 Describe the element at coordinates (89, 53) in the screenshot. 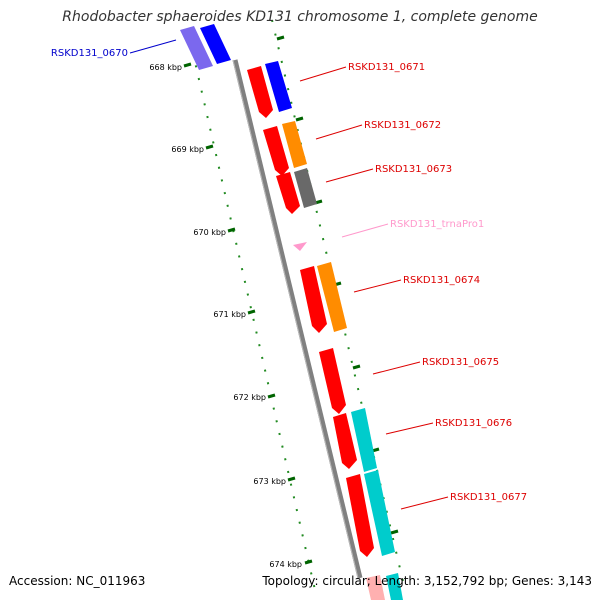

I see `gene-label: RSKD131_0670` at that location.